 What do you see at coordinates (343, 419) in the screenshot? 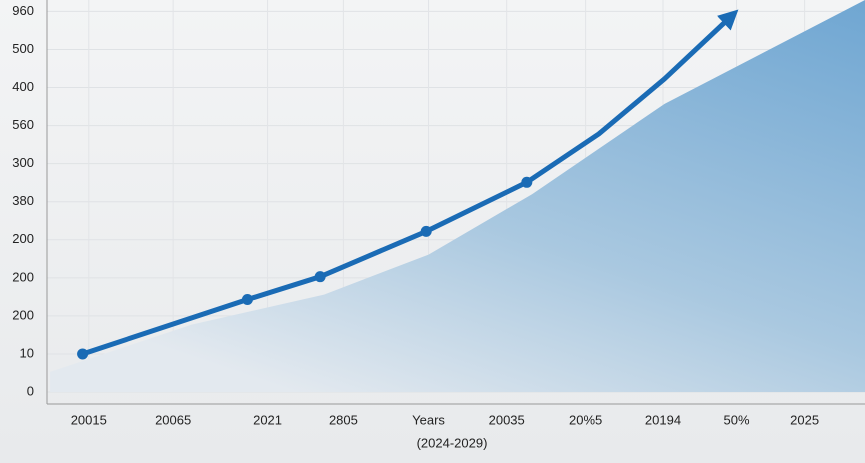
I see `x-tick-label: 2805` at bounding box center [343, 419].